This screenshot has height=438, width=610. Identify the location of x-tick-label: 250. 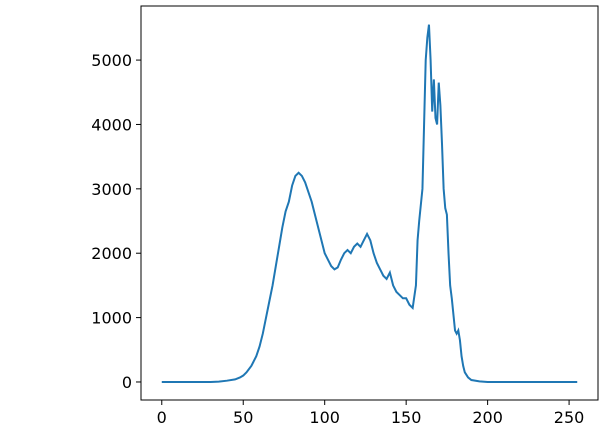
(569, 417).